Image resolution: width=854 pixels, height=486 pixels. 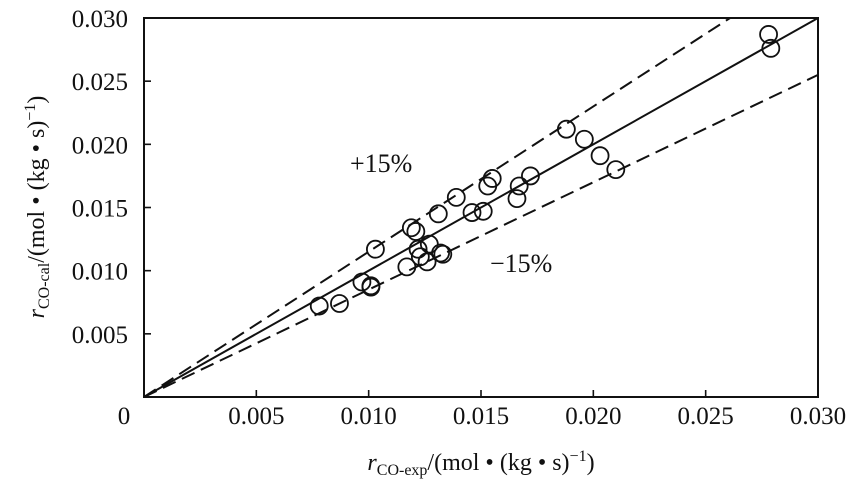 What do you see at coordinates (481, 416) in the screenshot?
I see `x-tick-label: 0.015` at bounding box center [481, 416].